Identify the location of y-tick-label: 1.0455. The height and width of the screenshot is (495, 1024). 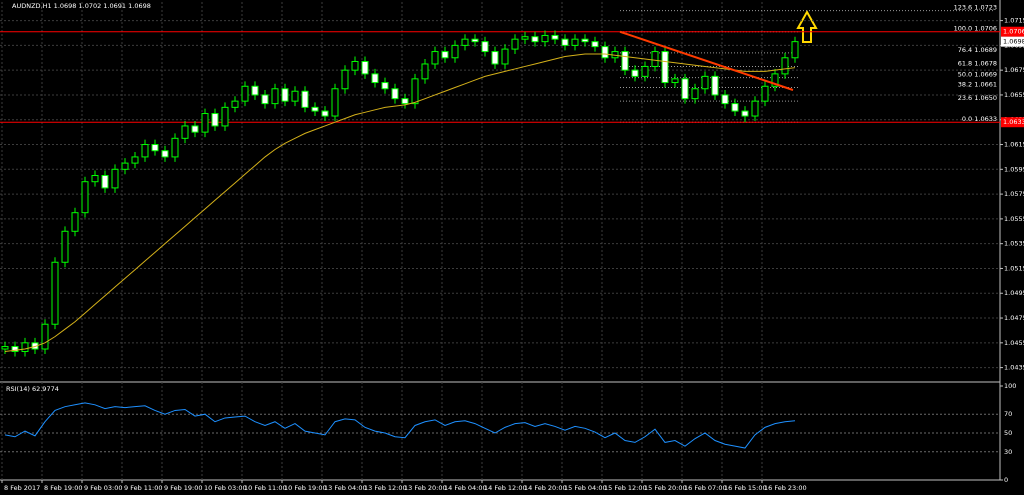
(1014, 343).